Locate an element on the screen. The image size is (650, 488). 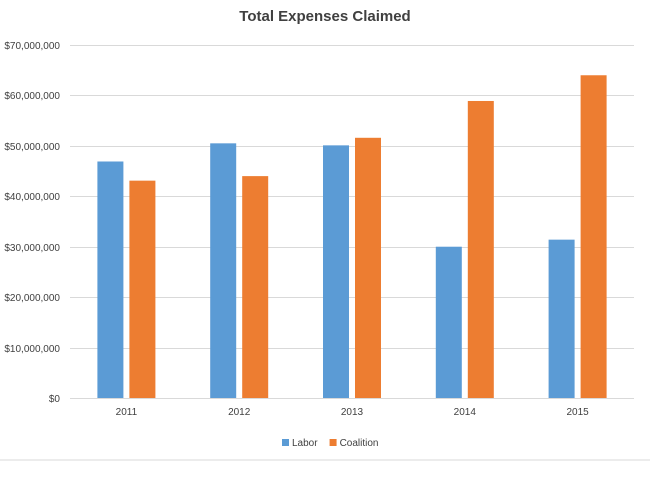
bar-coalition-2014 is located at coordinates (480, 249).